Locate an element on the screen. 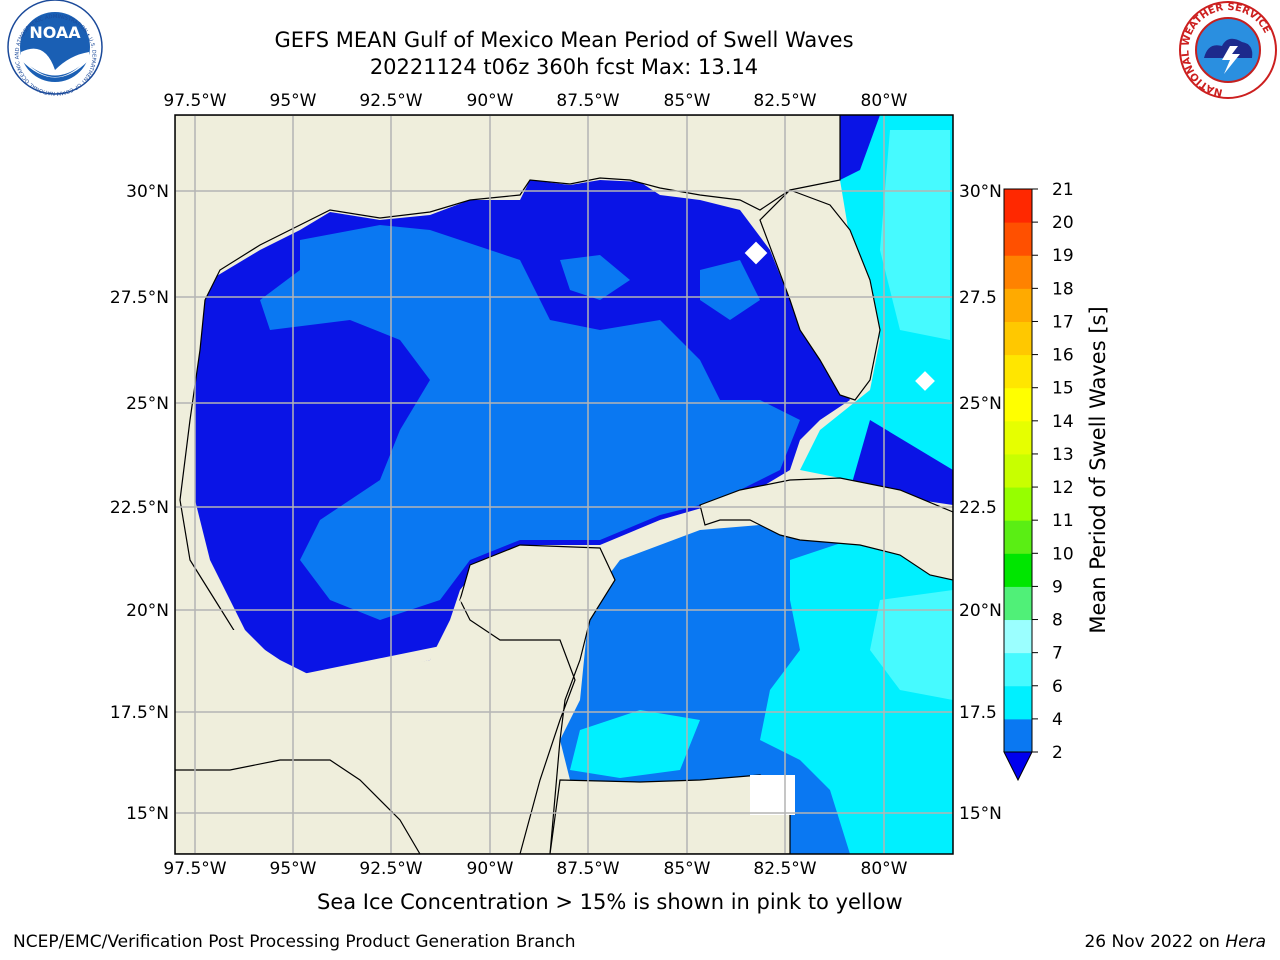 This screenshot has width=1280, height=960. colorbar-frame is located at coordinates (1018, 470).